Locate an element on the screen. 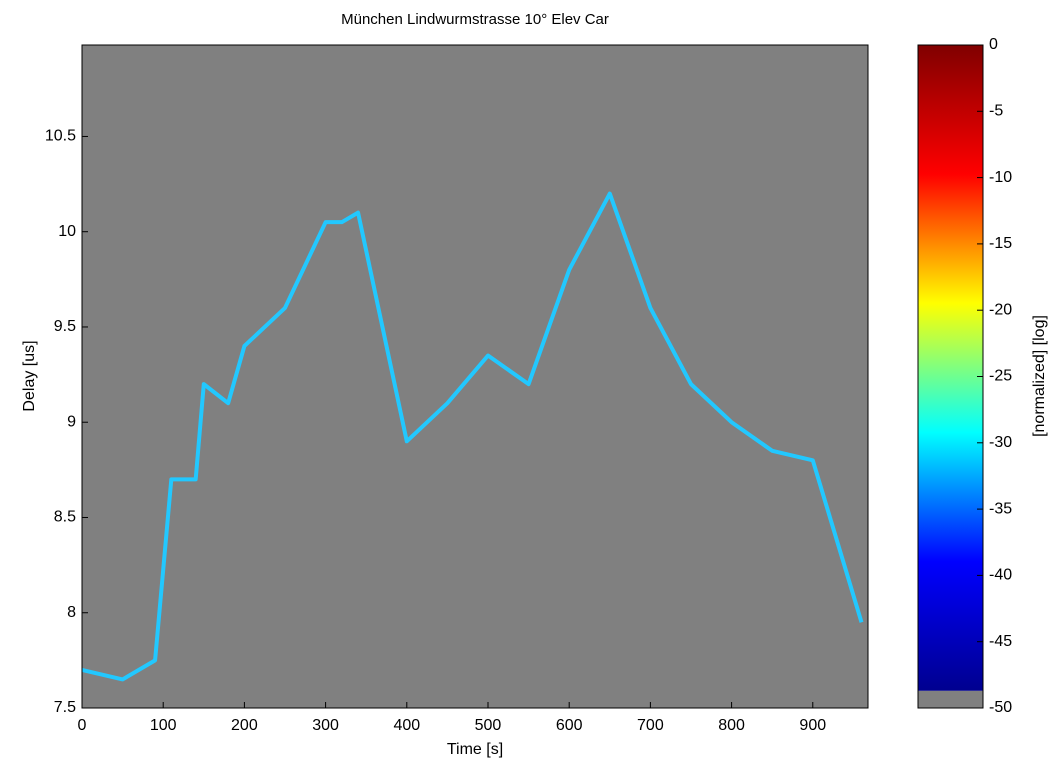 This screenshot has height=772, width=1055. colorbar-gradient is located at coordinates (950, 368).